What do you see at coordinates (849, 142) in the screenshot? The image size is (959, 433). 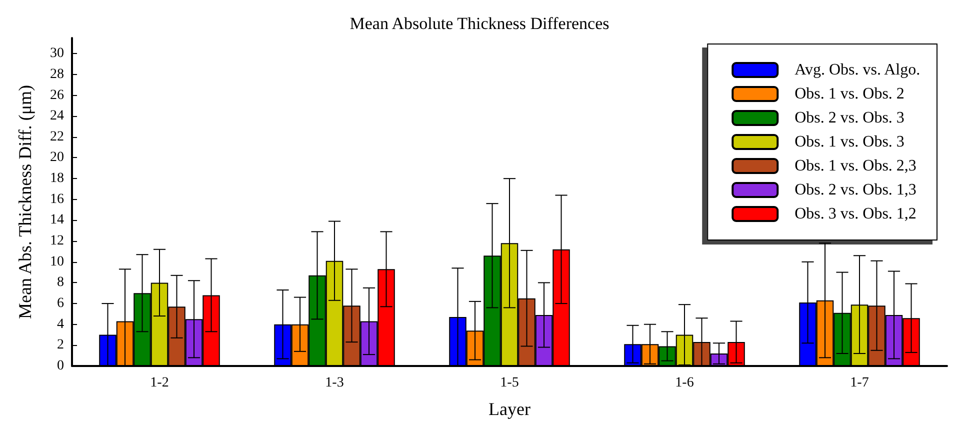 I see `legend-label: Obs. 1 vs. Obs. 3` at bounding box center [849, 142].